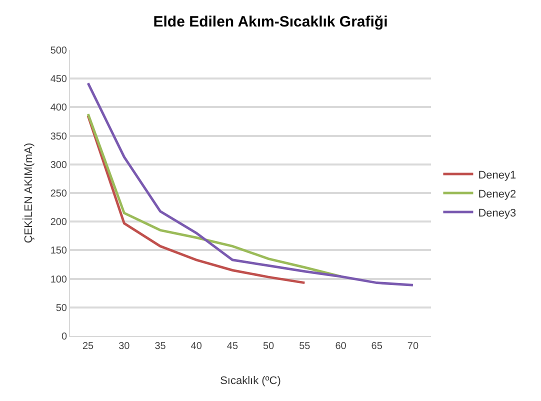 This screenshot has height=401, width=541. I want to click on x-tick-label: 65, so click(377, 346).